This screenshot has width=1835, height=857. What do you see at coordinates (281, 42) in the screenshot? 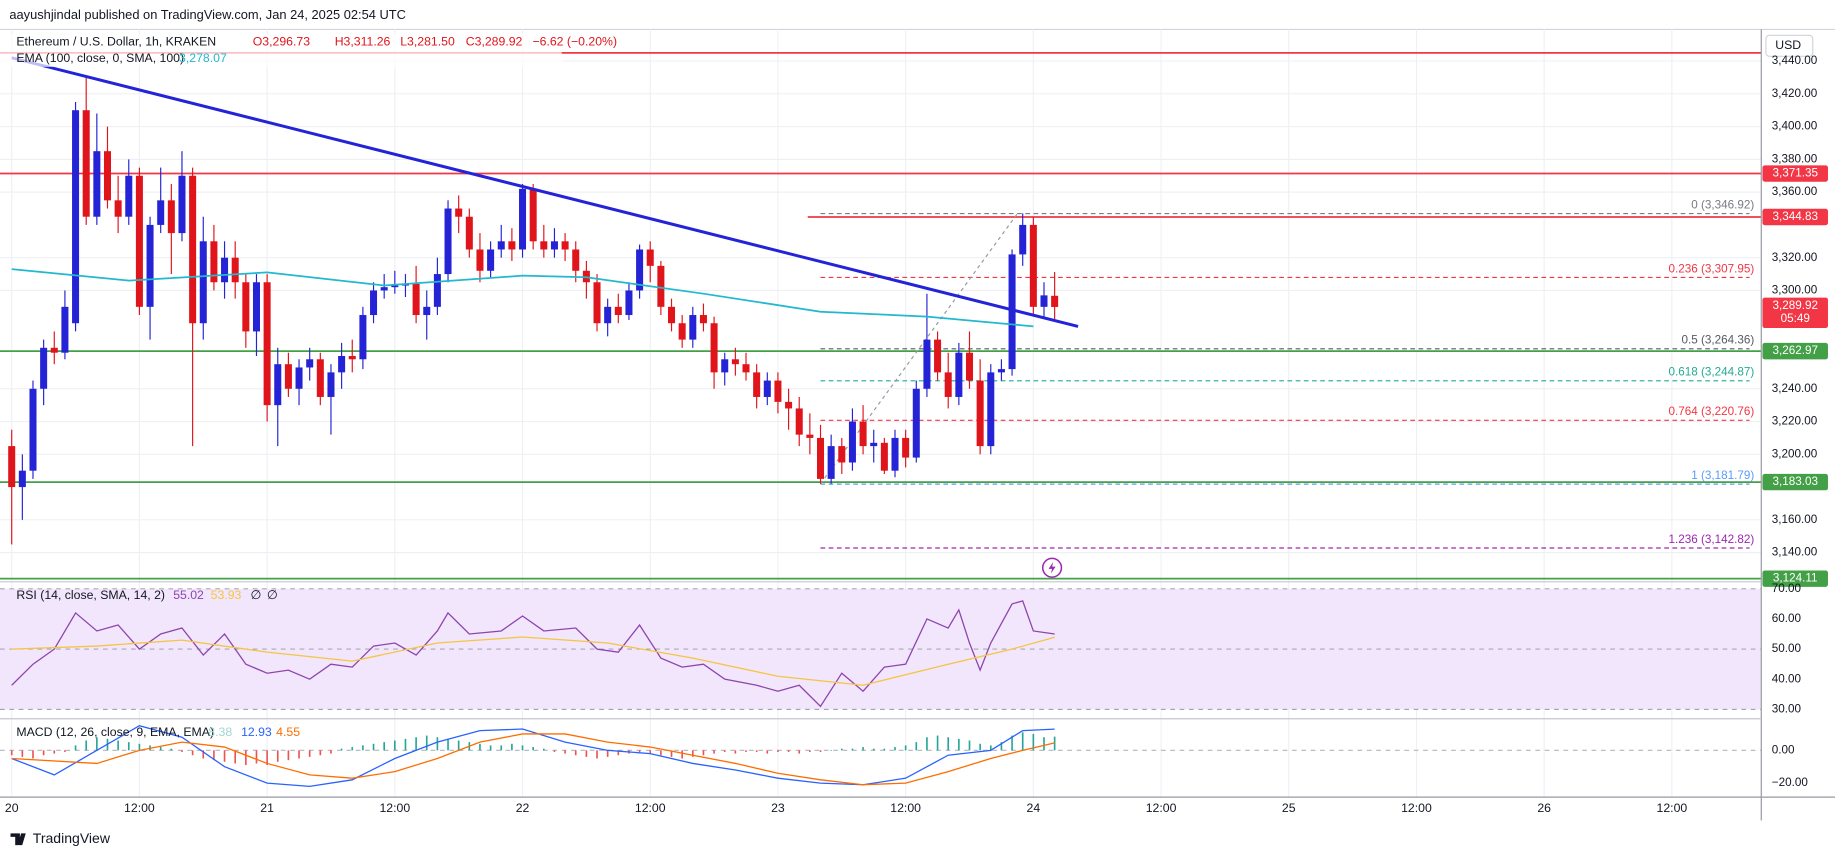
I see `ohlc-open: O3,296.73` at bounding box center [281, 42].